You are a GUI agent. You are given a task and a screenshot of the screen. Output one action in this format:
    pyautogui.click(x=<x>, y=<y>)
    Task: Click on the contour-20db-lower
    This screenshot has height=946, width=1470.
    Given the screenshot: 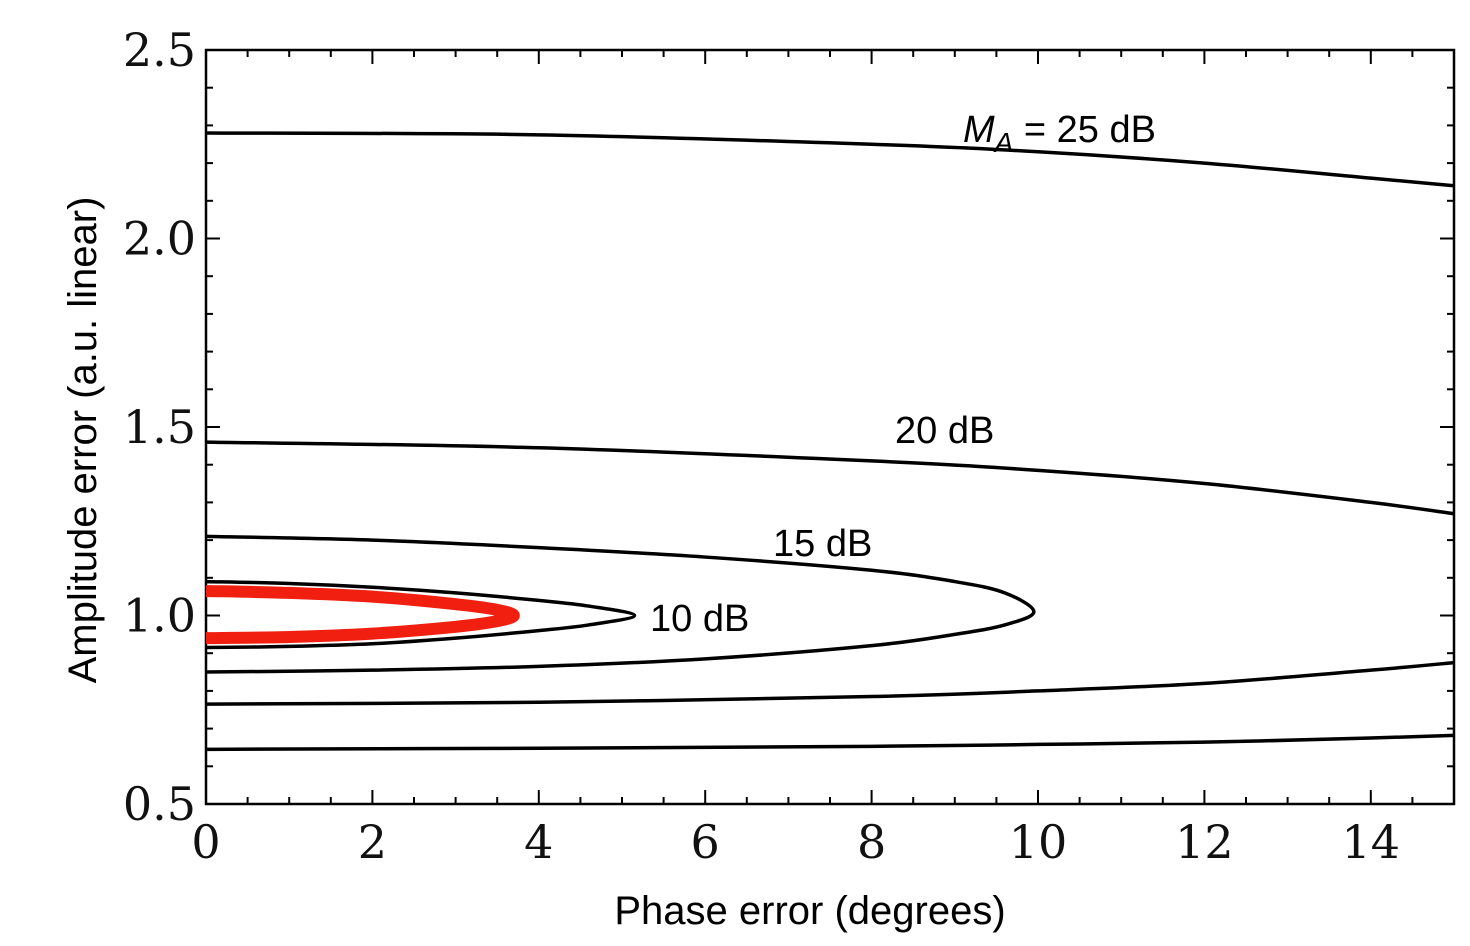 What is the action you would take?
    pyautogui.click(x=830, y=683)
    